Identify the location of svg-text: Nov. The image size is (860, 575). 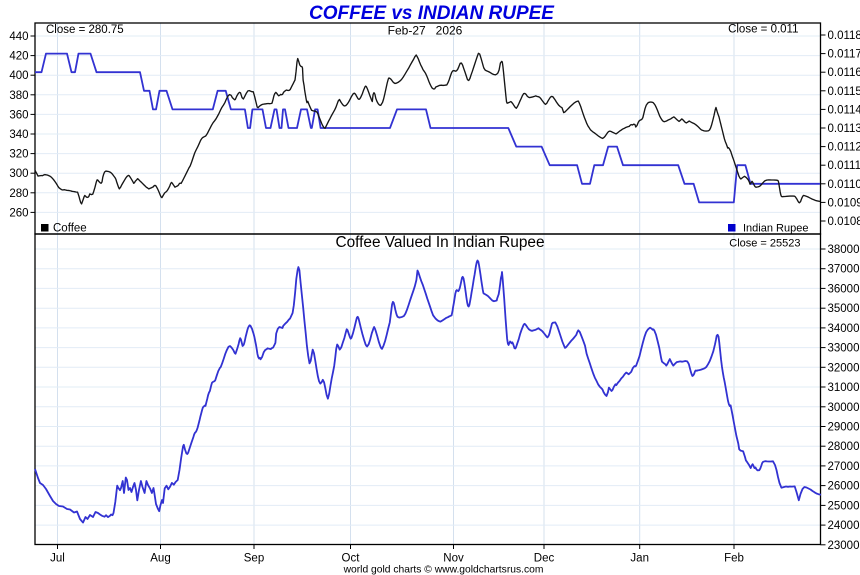
(453, 559).